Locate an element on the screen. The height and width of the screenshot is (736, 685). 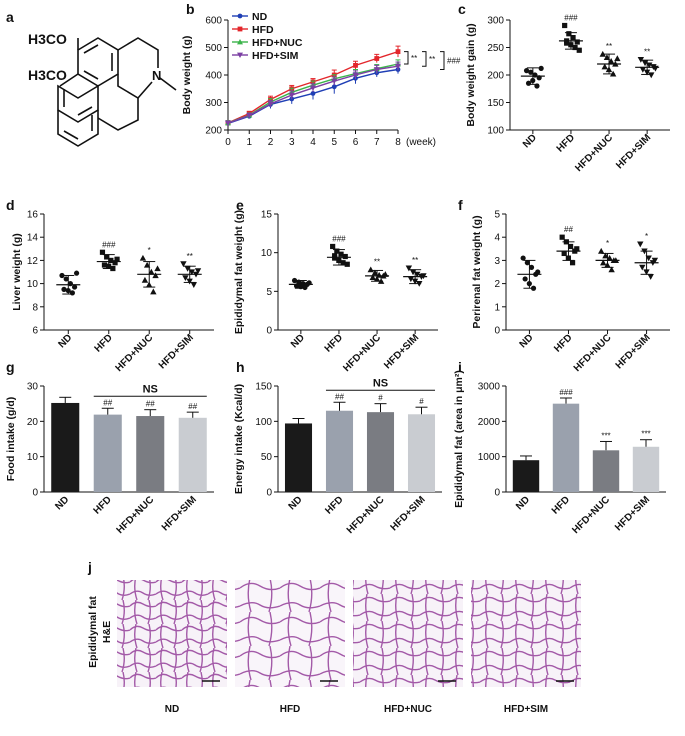
y-tick-label: 500 is located at coordinates (213, 48).